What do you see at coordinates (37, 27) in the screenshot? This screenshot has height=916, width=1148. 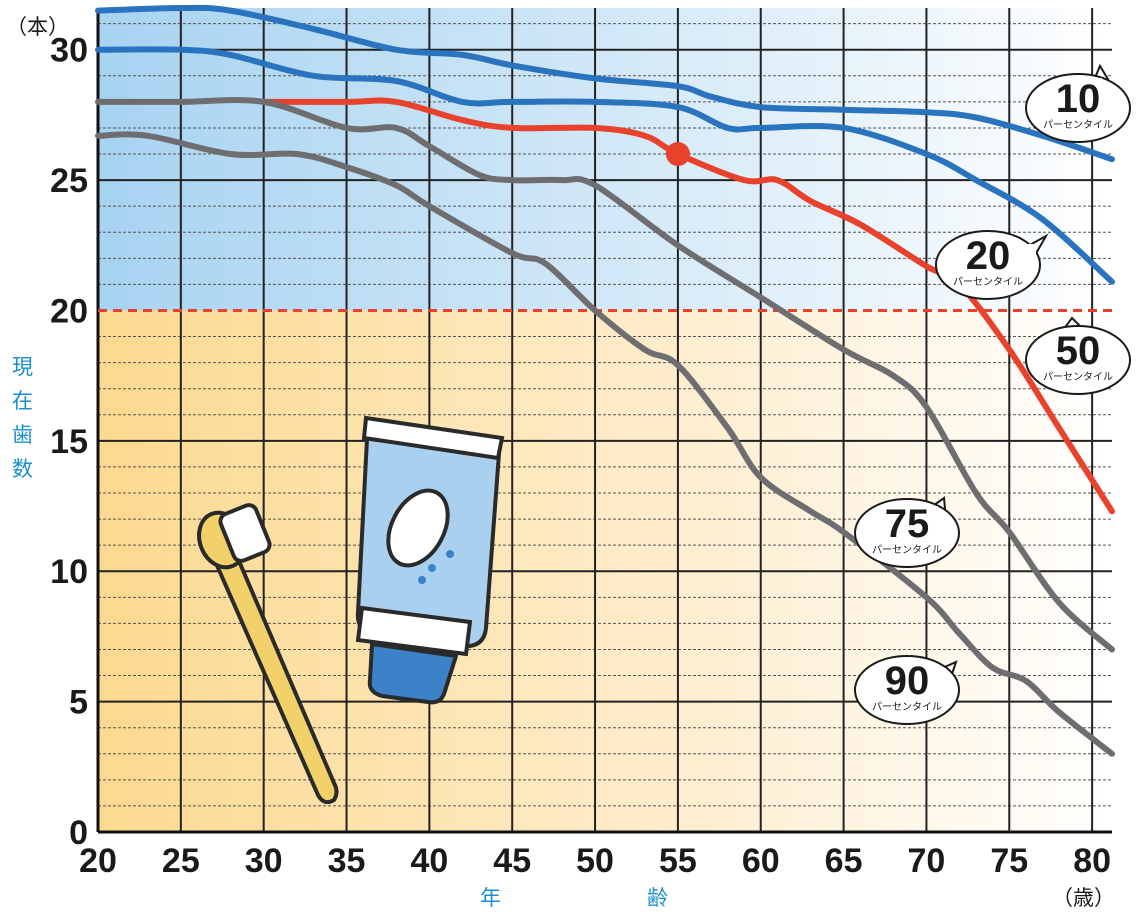 I see `y-axis-unit: （本）` at bounding box center [37, 27].